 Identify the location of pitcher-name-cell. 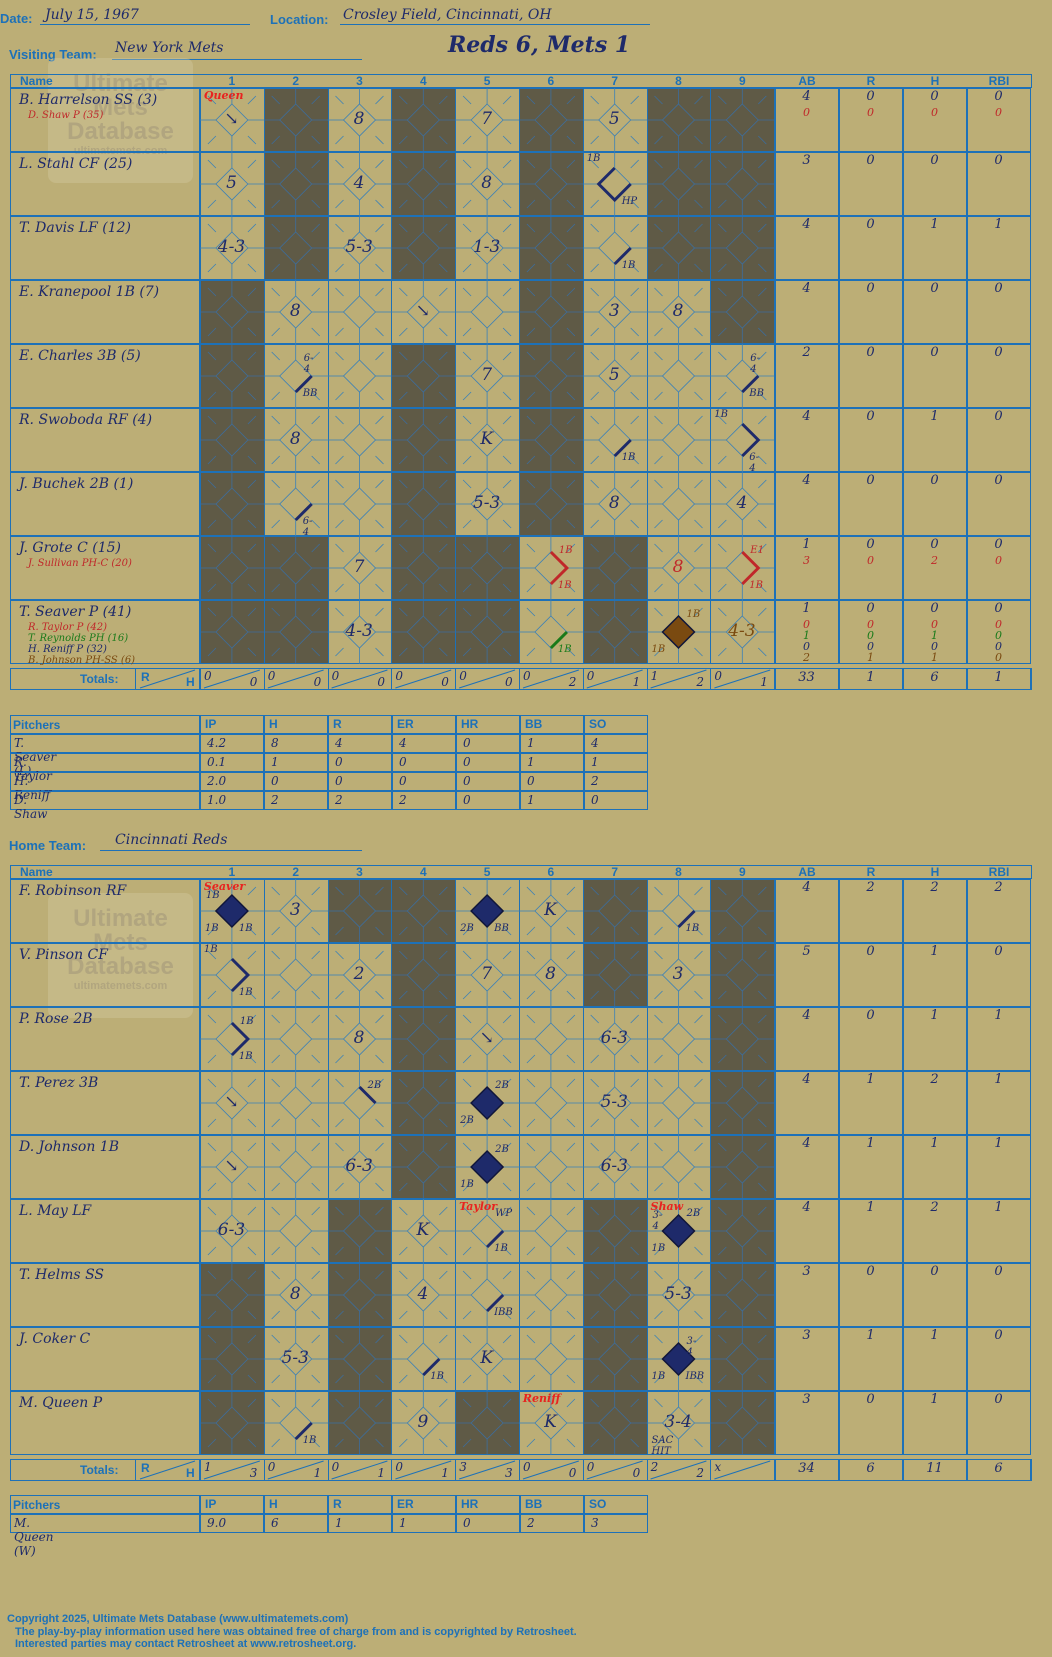
(105, 781).